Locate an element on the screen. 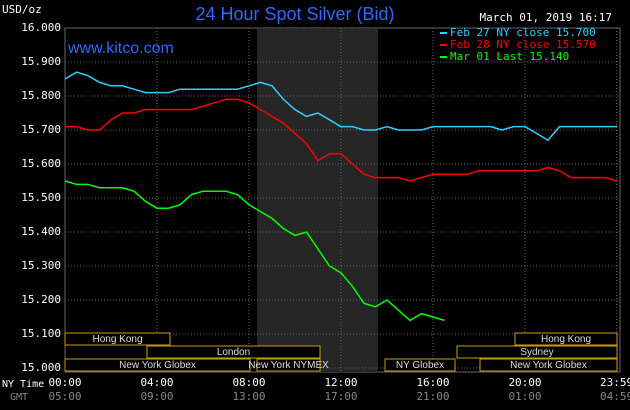 This screenshot has width=630, height=410. x-tick-label: 00:00 is located at coordinates (64, 382).